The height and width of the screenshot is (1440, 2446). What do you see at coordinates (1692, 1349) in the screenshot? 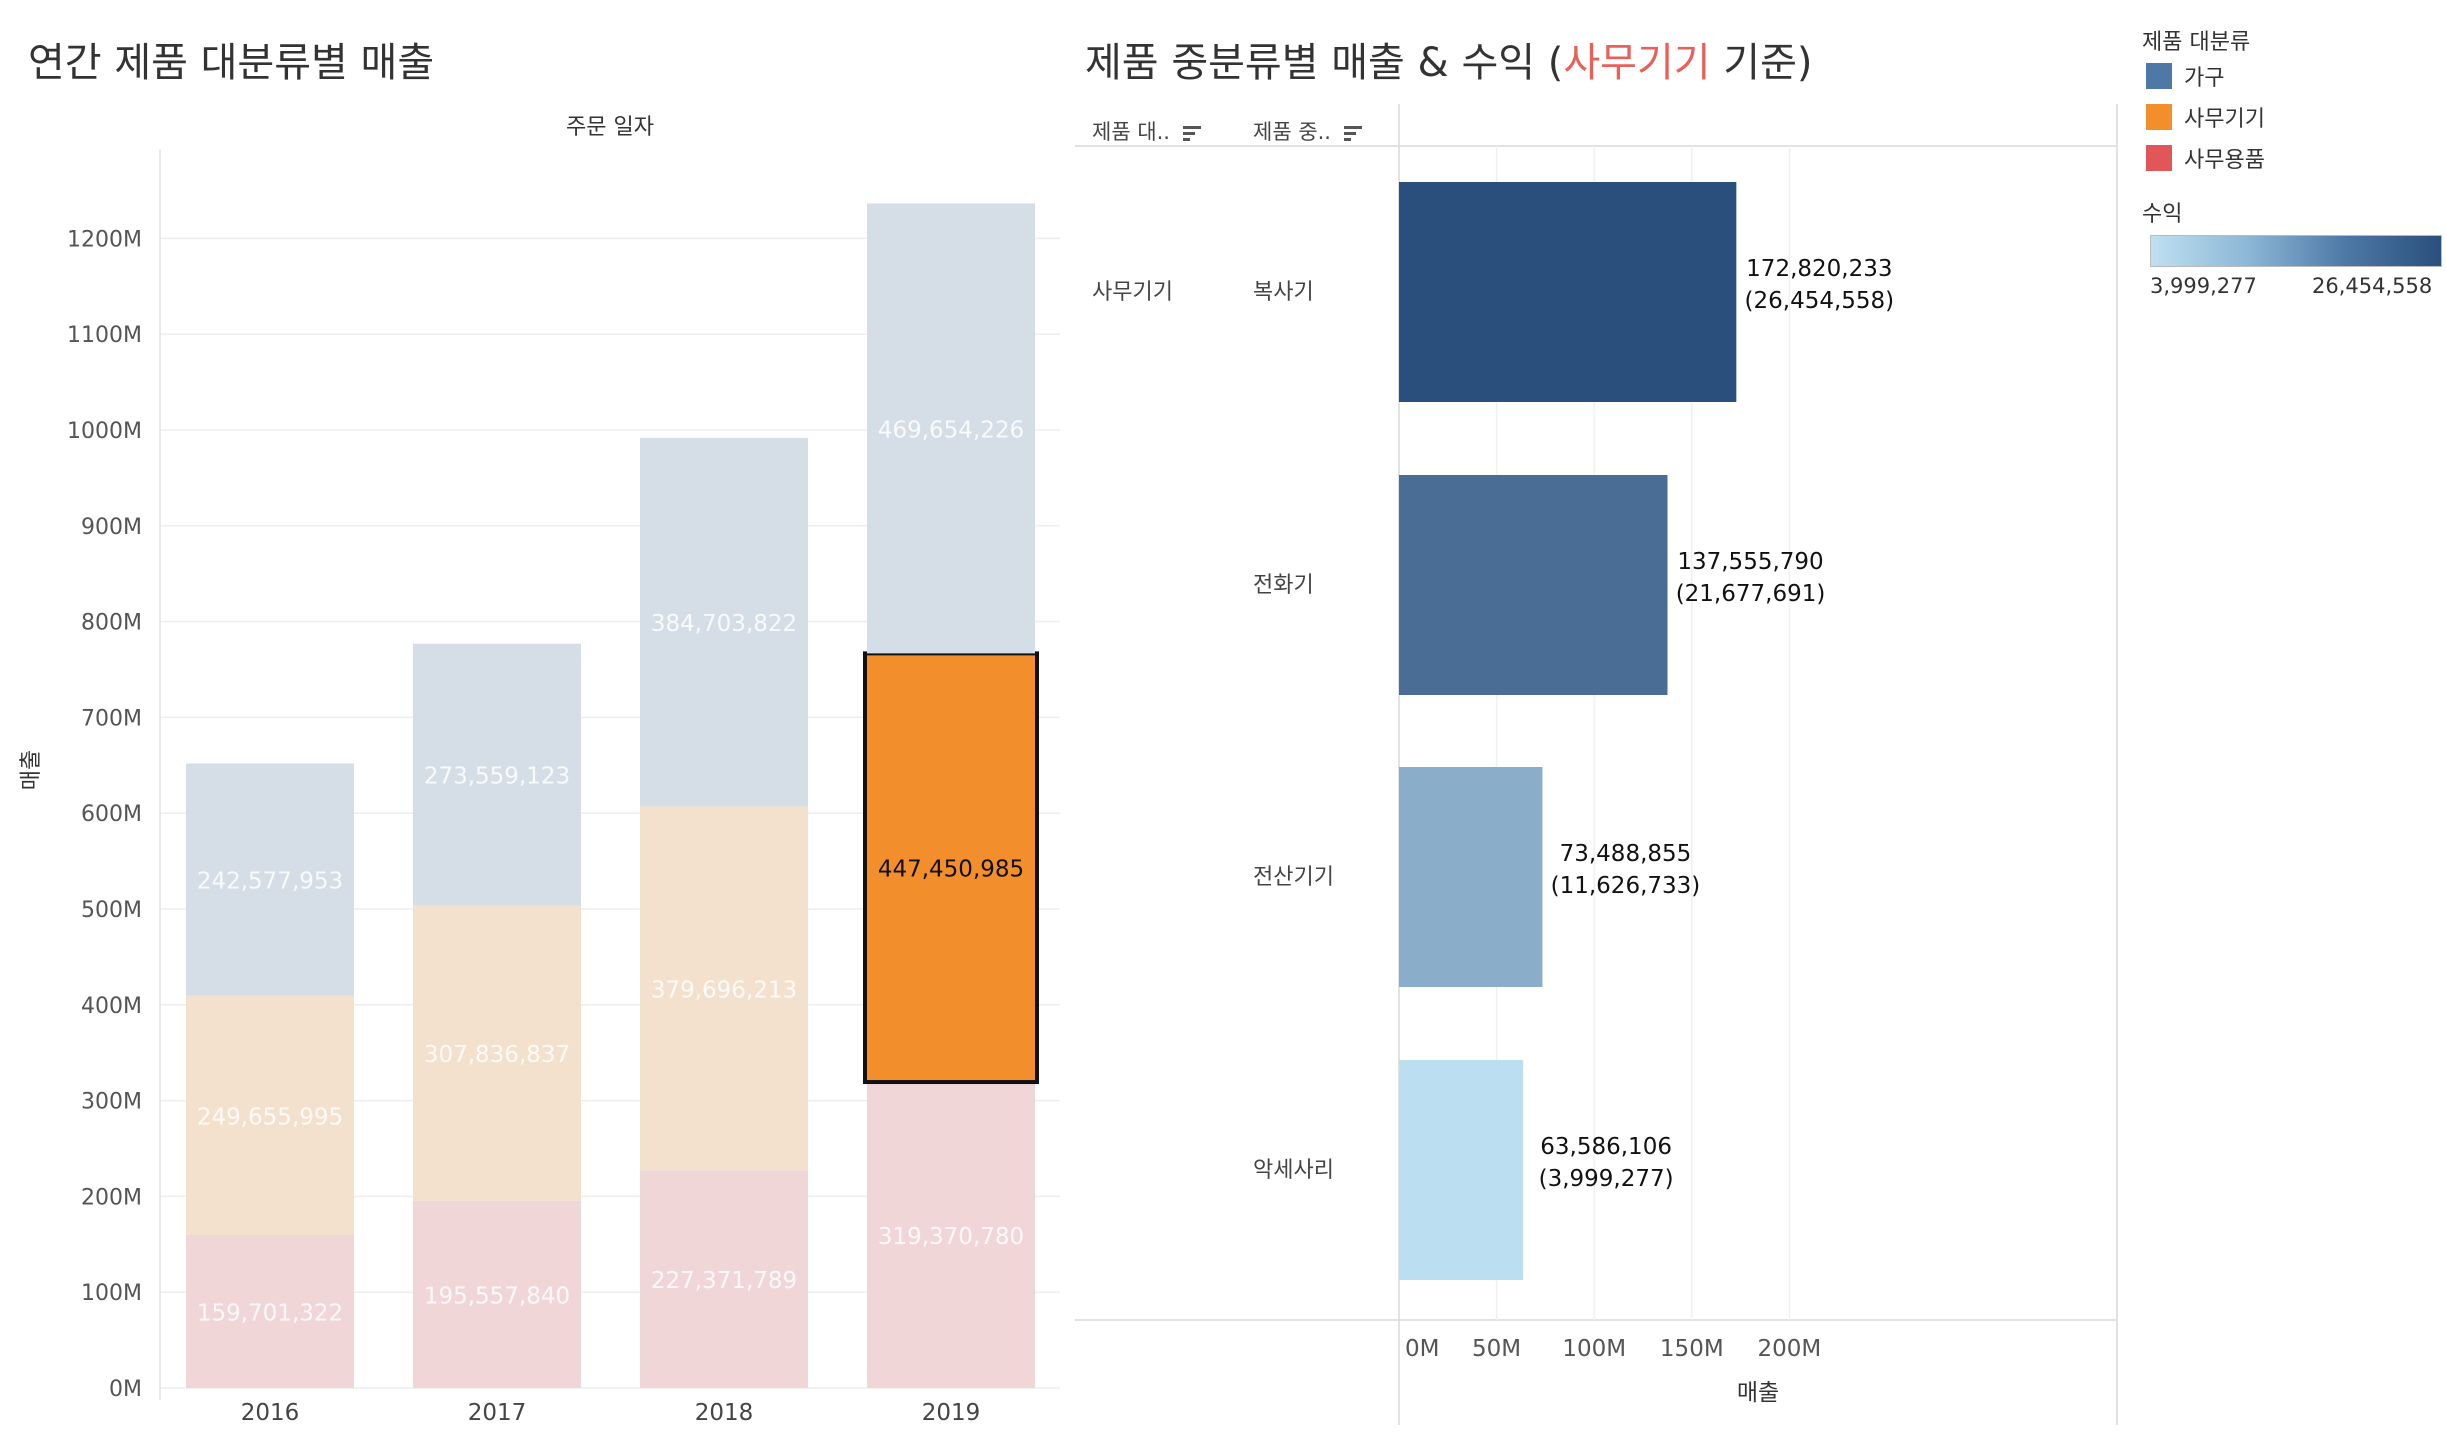
I see `x-tick-label: 150M` at bounding box center [1692, 1349].